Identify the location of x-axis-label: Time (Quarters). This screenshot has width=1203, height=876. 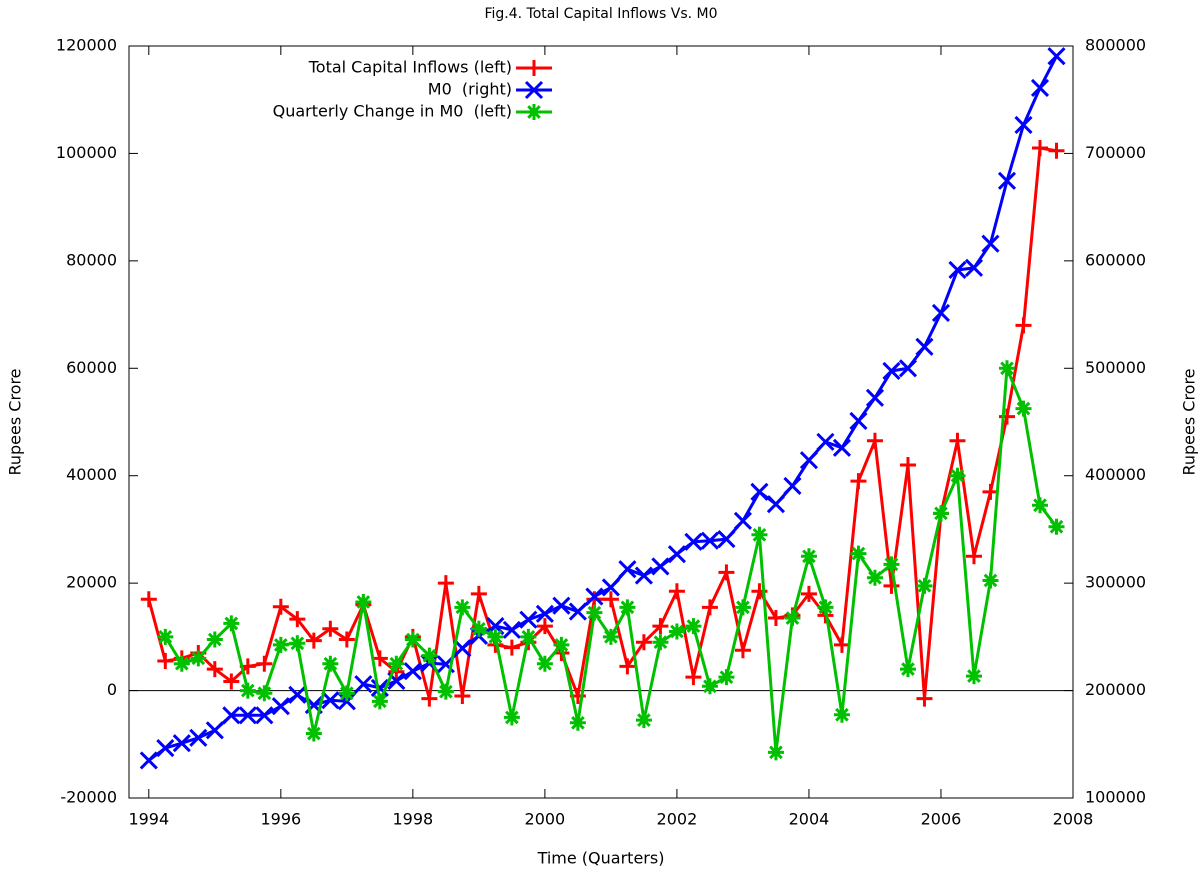
(601, 858).